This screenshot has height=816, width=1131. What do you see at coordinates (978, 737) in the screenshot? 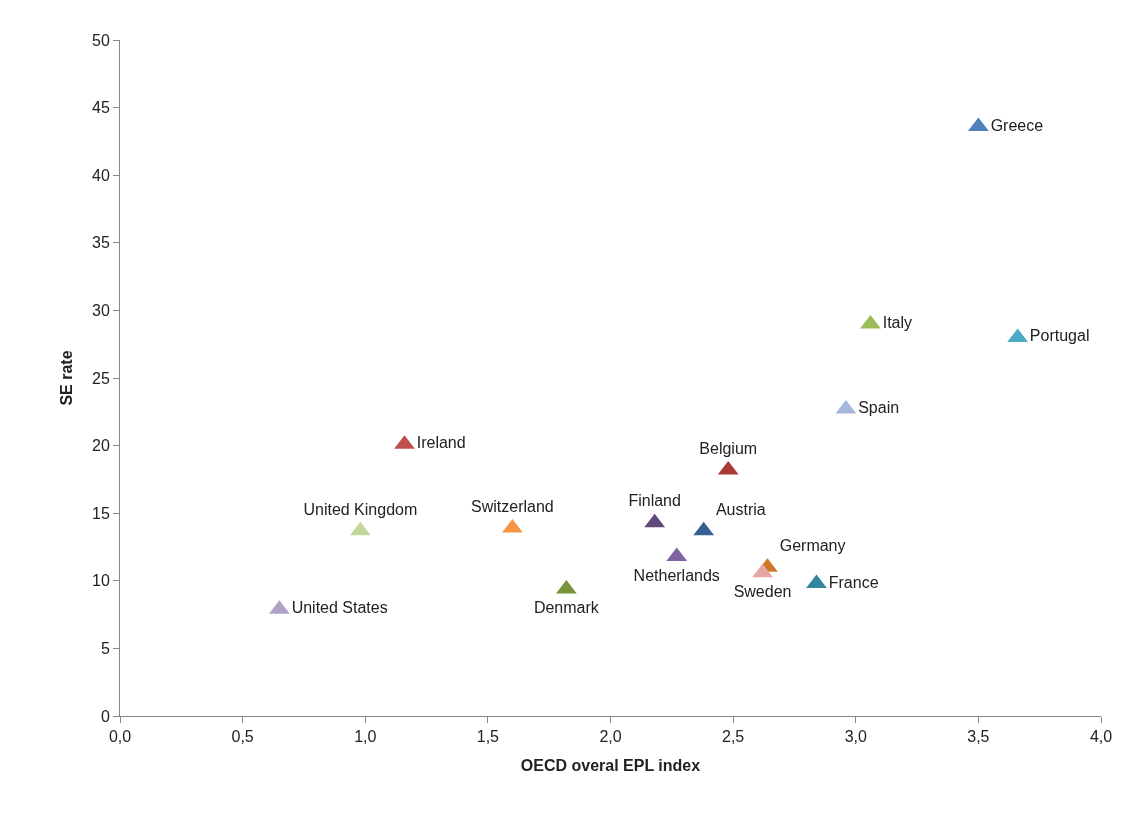
I see `x-tick-label: 3,5` at bounding box center [978, 737].